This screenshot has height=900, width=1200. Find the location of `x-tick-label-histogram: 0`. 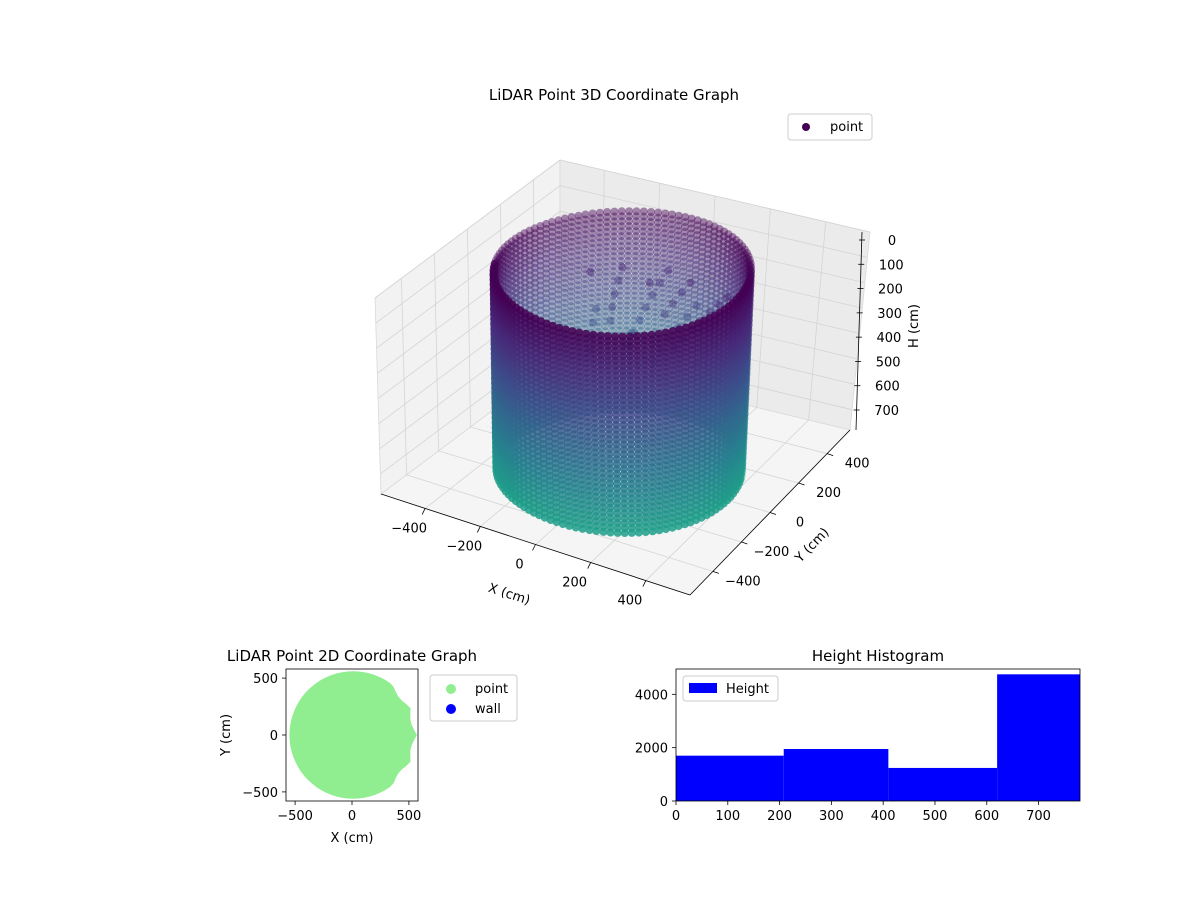

x-tick-label-histogram: 0 is located at coordinates (676, 816).